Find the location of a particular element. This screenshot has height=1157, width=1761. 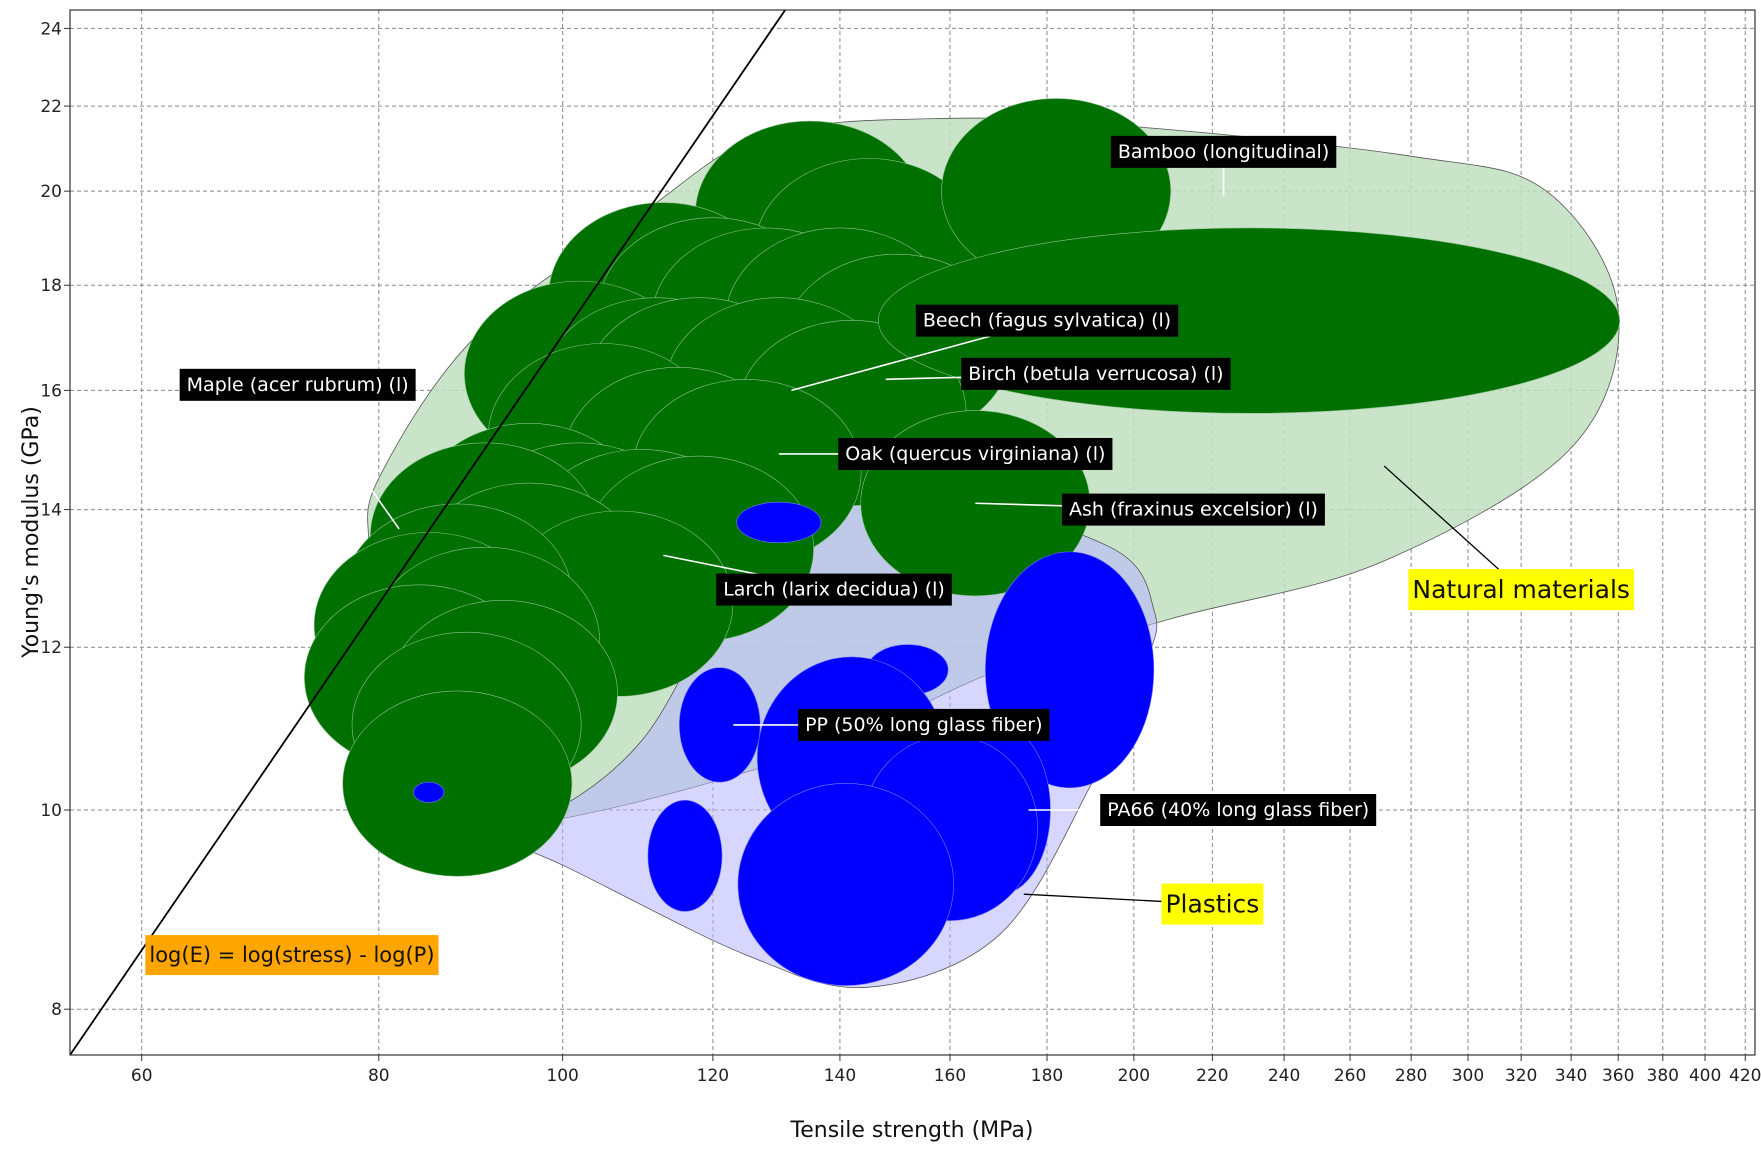

x-tick-label: 260 is located at coordinates (1350, 1076).